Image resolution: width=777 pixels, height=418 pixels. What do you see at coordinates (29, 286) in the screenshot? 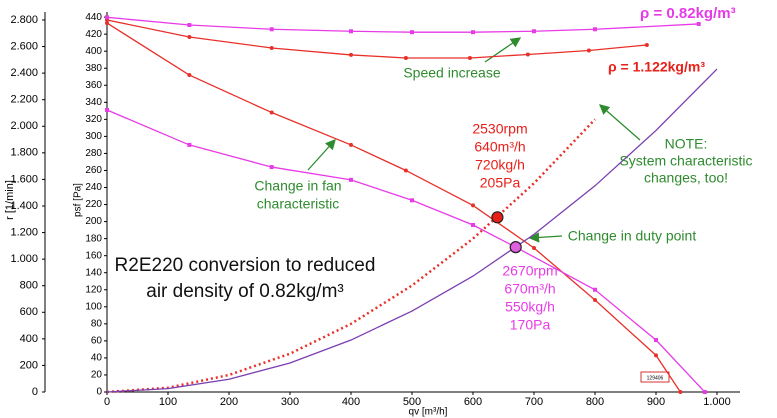
I see `y-tick-label: 800` at bounding box center [29, 286].